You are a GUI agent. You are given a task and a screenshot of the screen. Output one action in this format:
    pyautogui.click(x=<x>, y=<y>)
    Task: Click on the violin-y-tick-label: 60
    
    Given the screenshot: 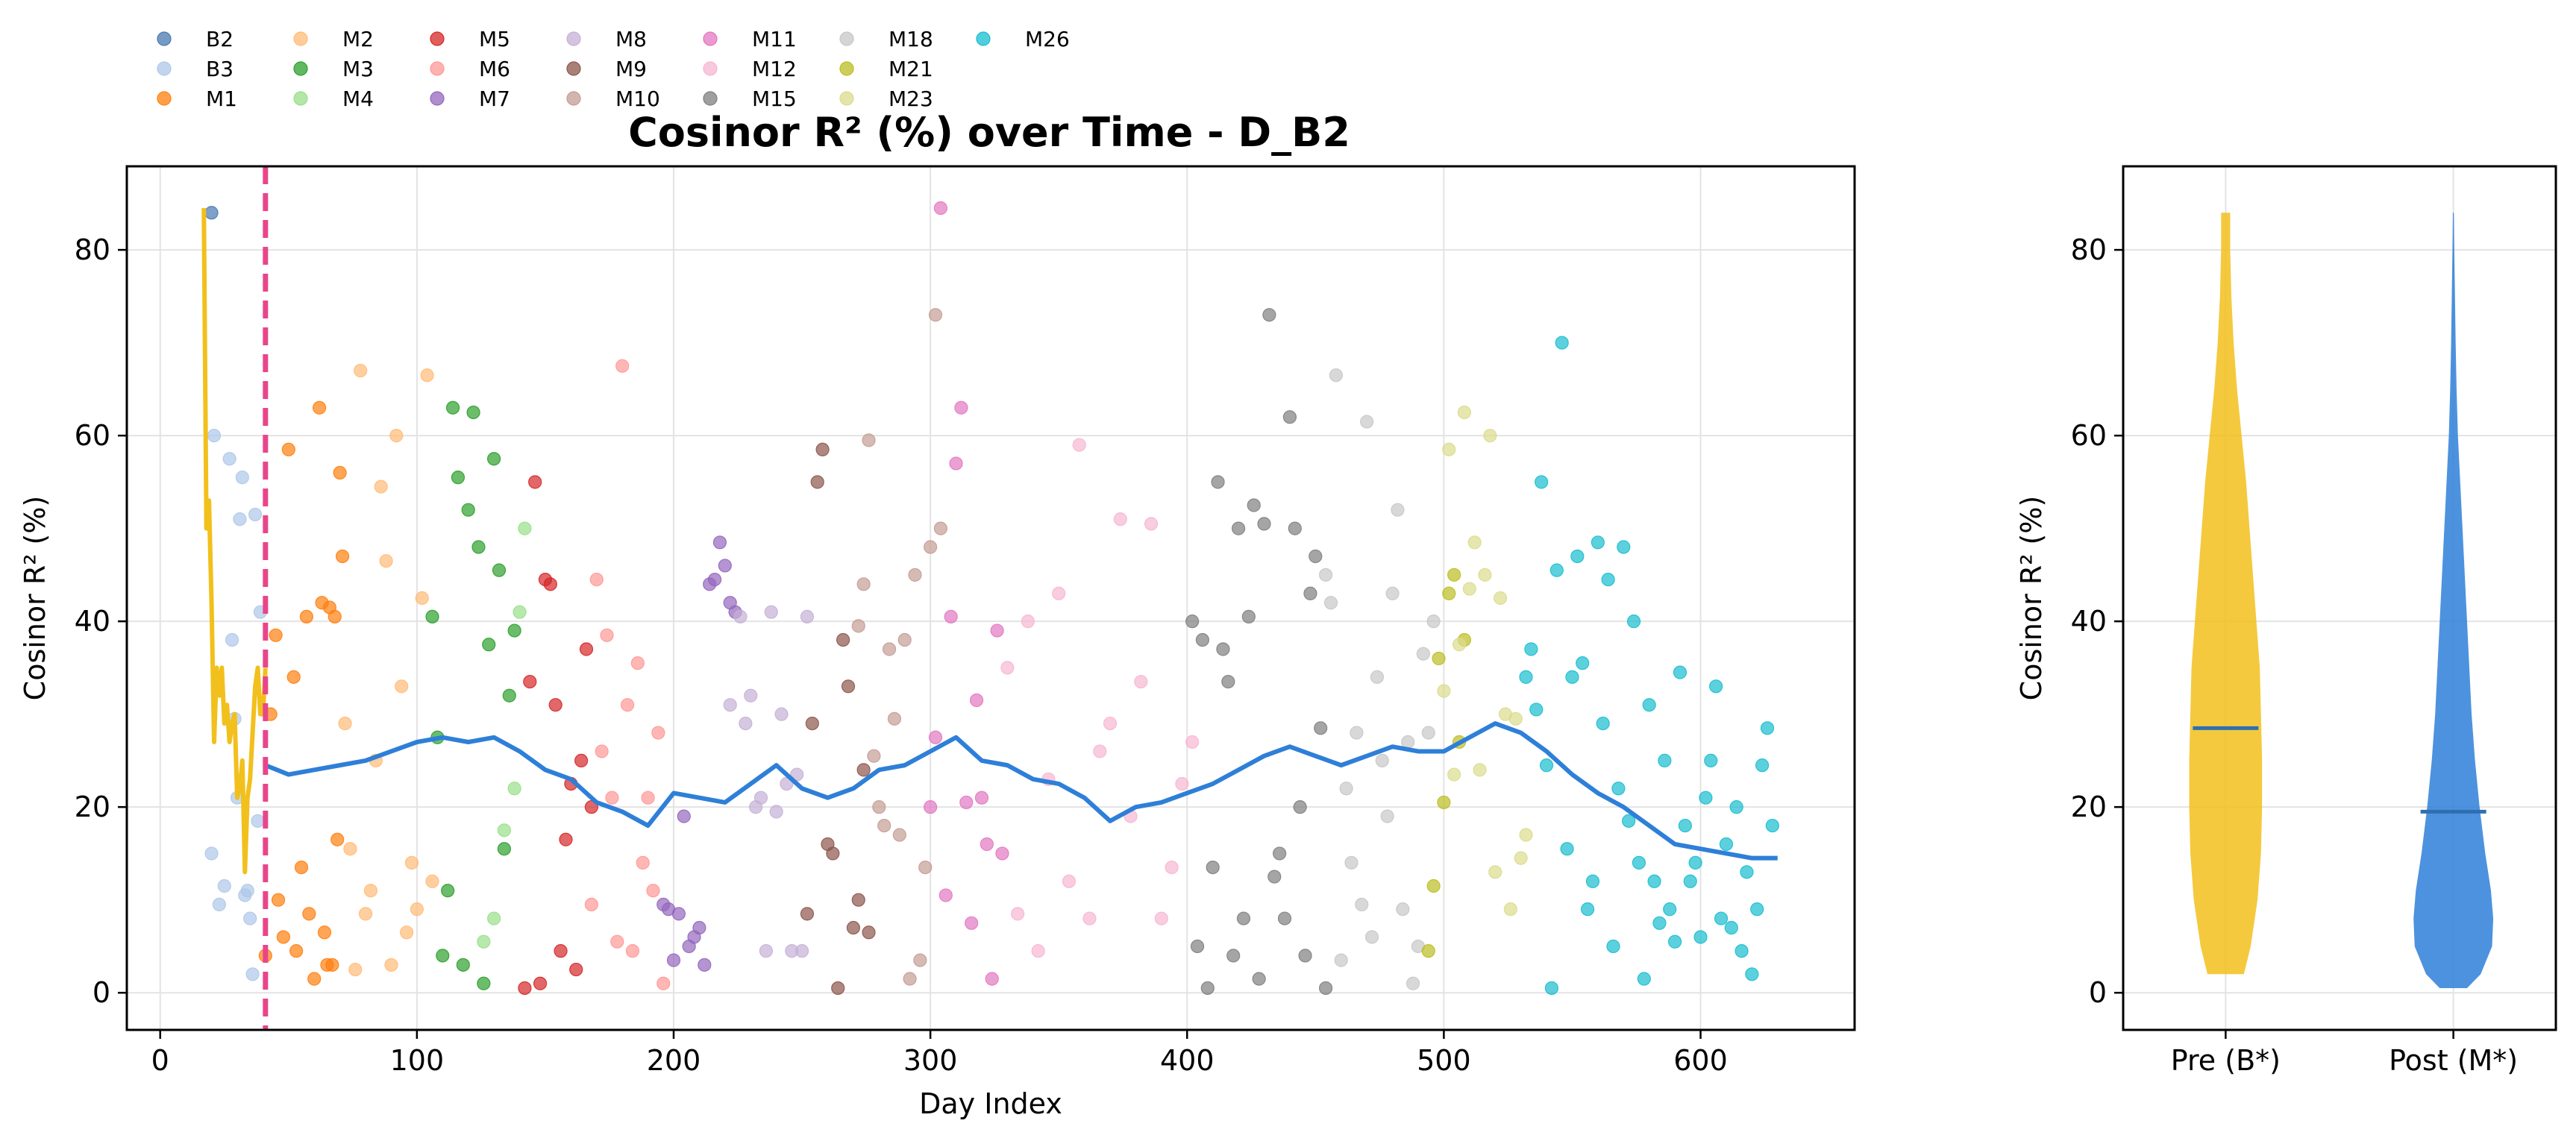 What is the action you would take?
    pyautogui.click(x=2089, y=435)
    